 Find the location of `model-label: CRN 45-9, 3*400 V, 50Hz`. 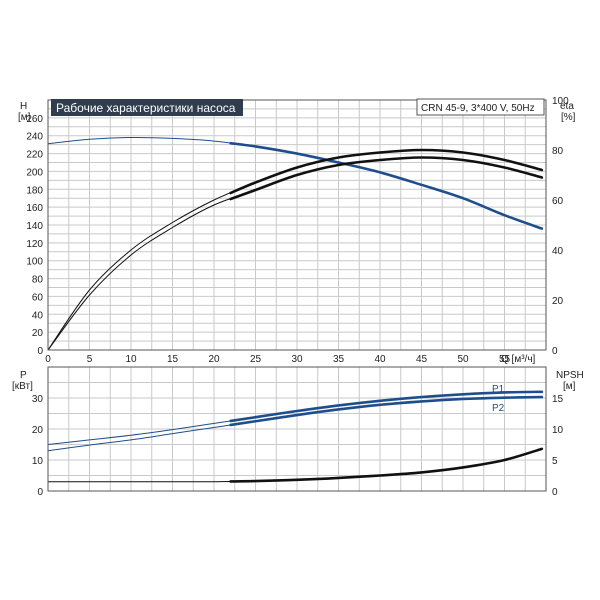

model-label: CRN 45-9, 3*400 V, 50Hz is located at coordinates (478, 108).